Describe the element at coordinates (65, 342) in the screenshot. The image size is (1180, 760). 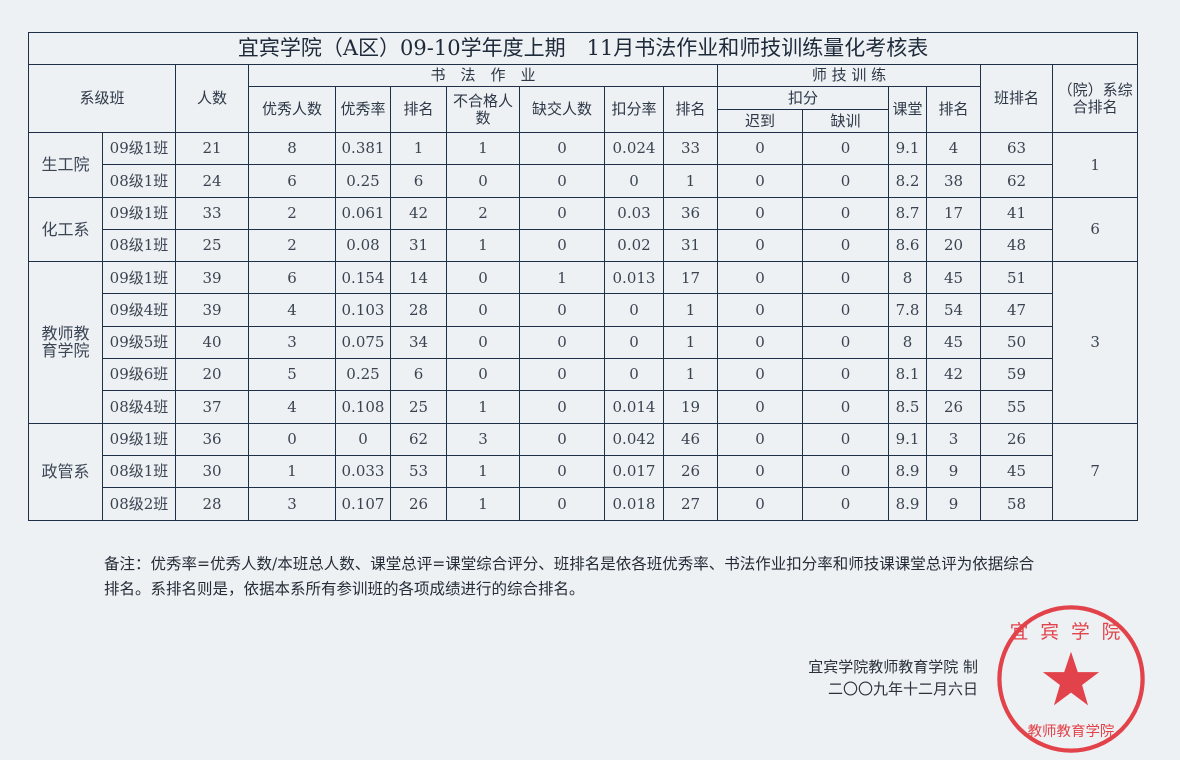
I see `dept-name: 教师教育学院` at that location.